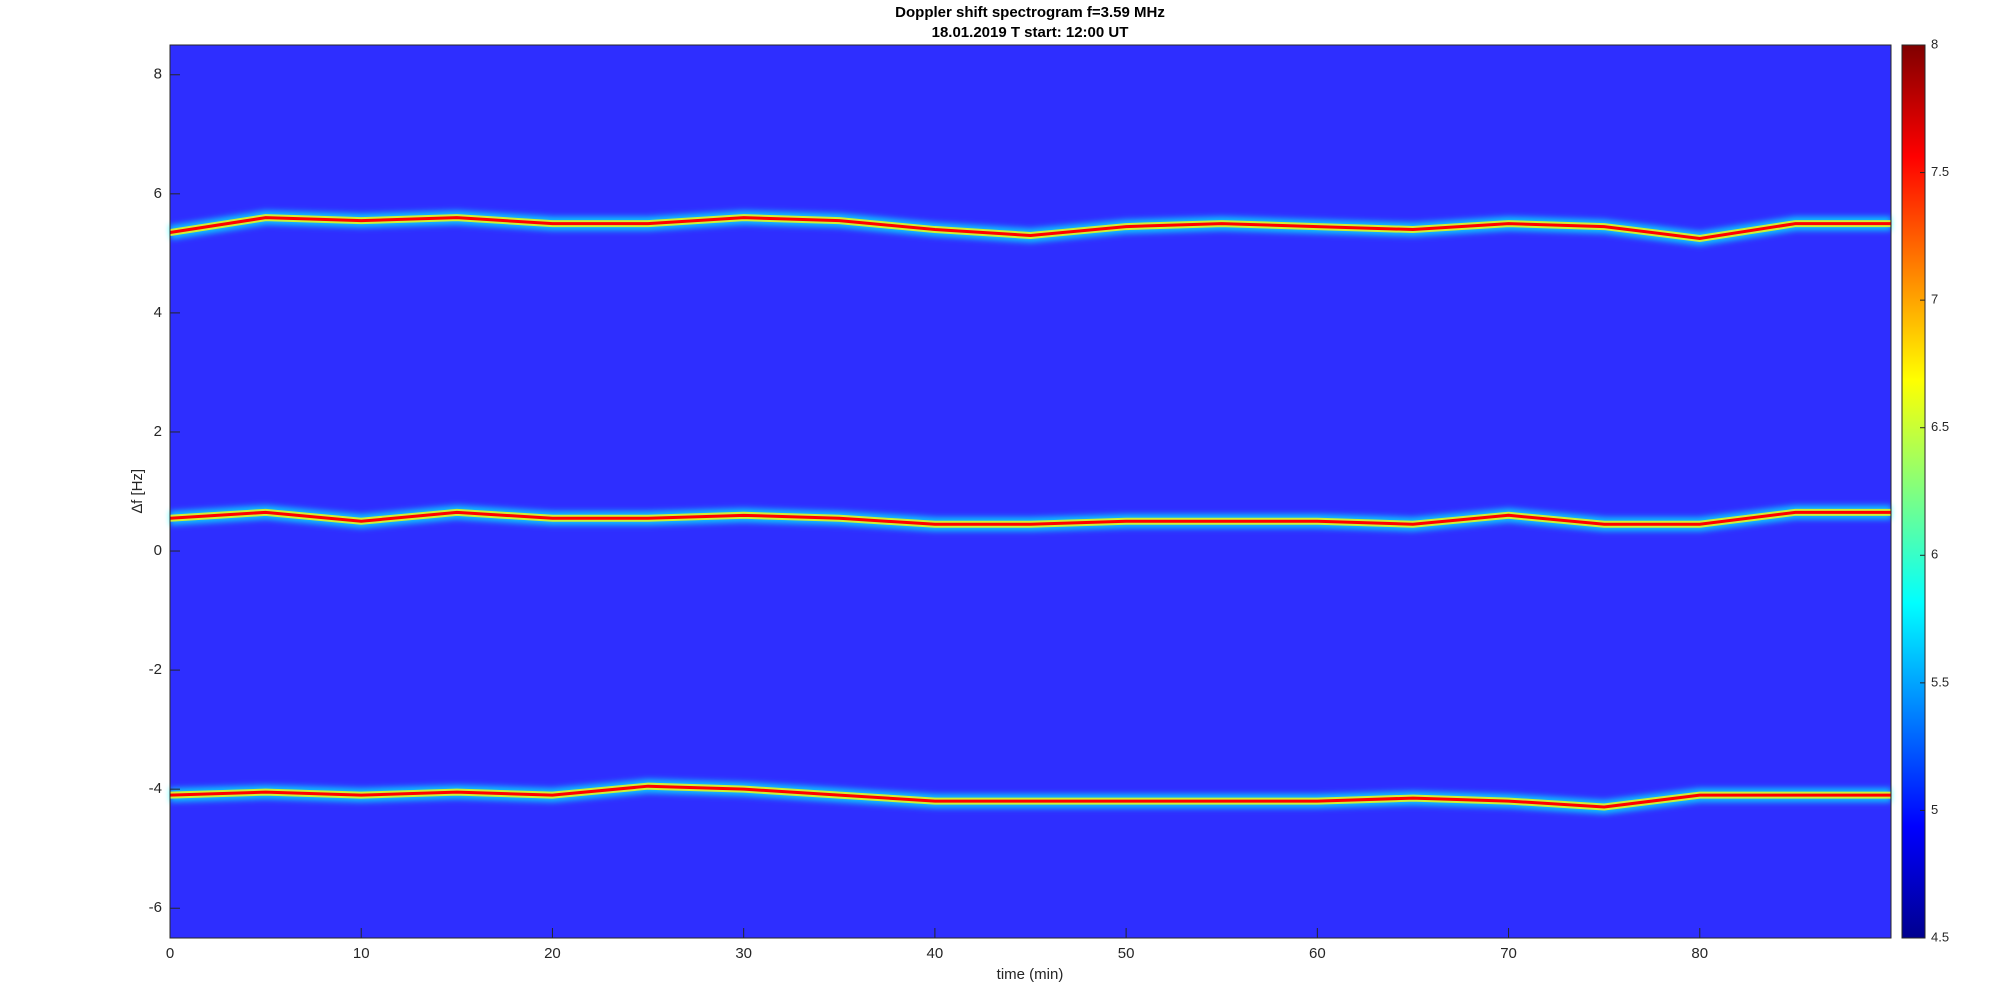 The image size is (2000, 1003). I want to click on x-tick-label: 0, so click(170, 953).